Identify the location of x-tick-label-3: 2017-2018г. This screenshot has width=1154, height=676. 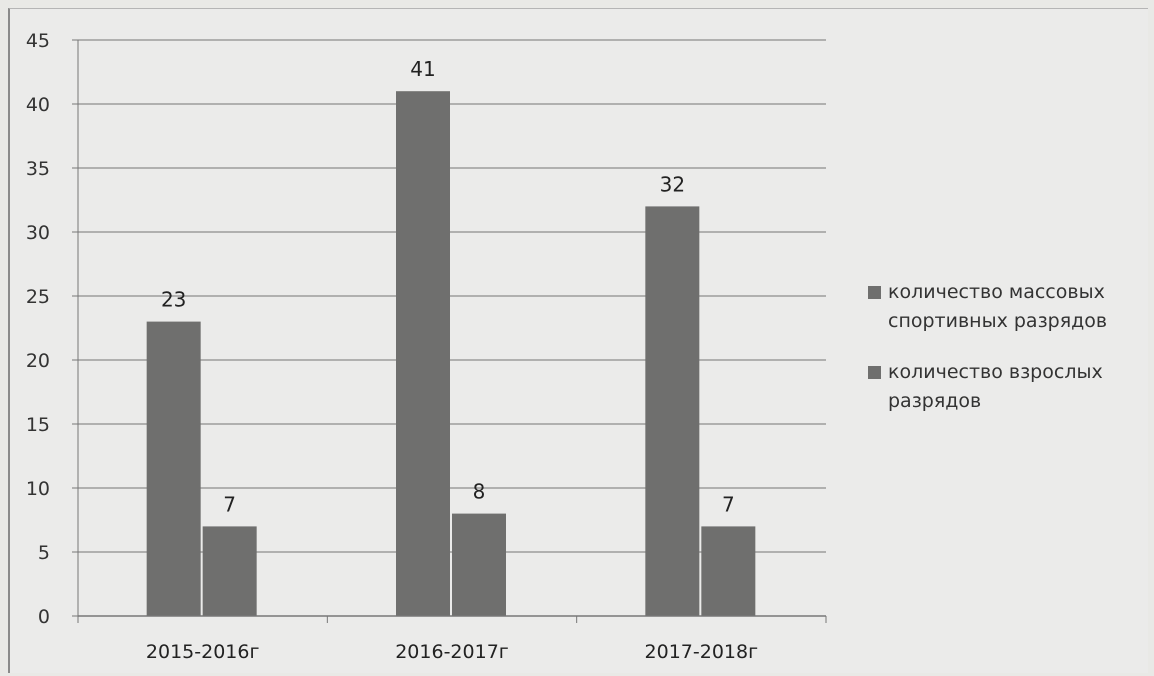
(702, 652).